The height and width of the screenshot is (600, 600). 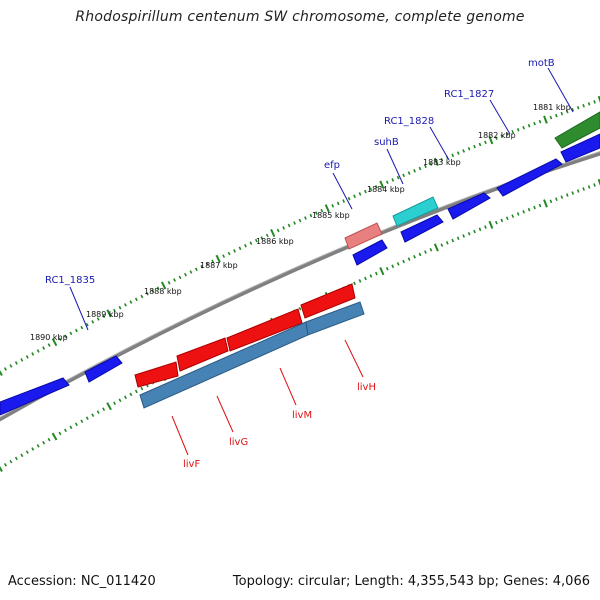 I want to click on label-motB: motB, so click(x=541, y=63).